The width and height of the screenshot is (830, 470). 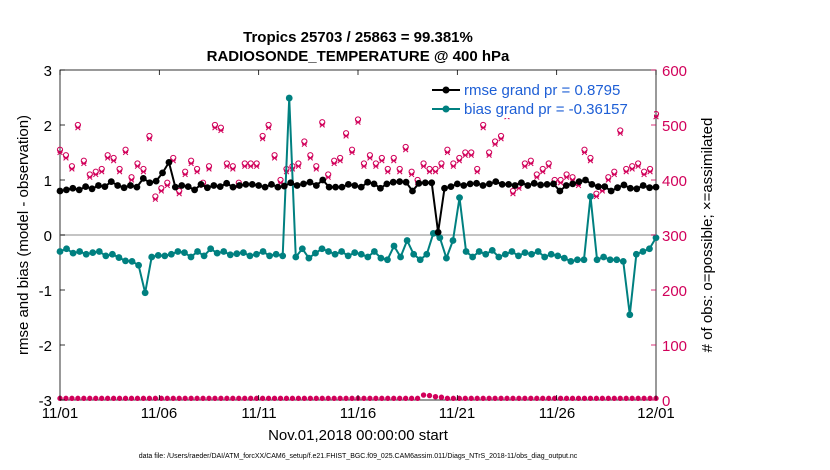 What do you see at coordinates (557, 413) in the screenshot?
I see `x-tick-label: 11/26` at bounding box center [557, 413].